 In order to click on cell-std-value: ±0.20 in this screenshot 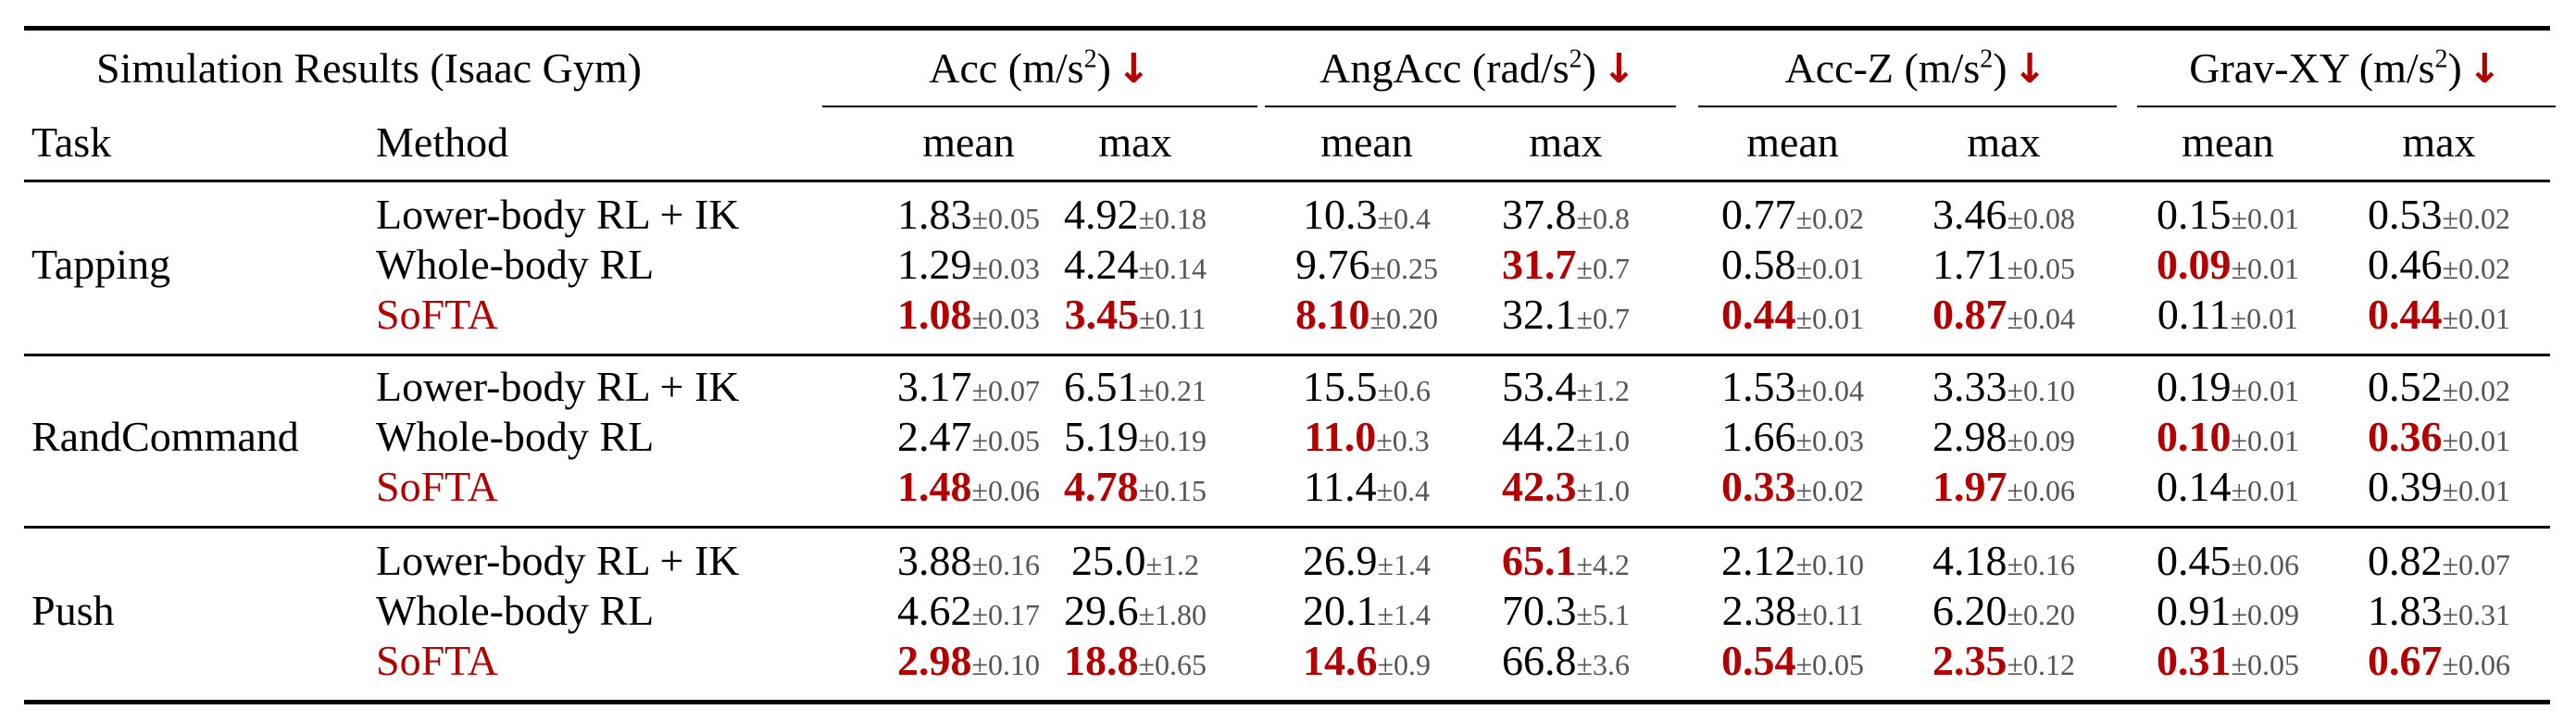, I will do `click(2042, 614)`.